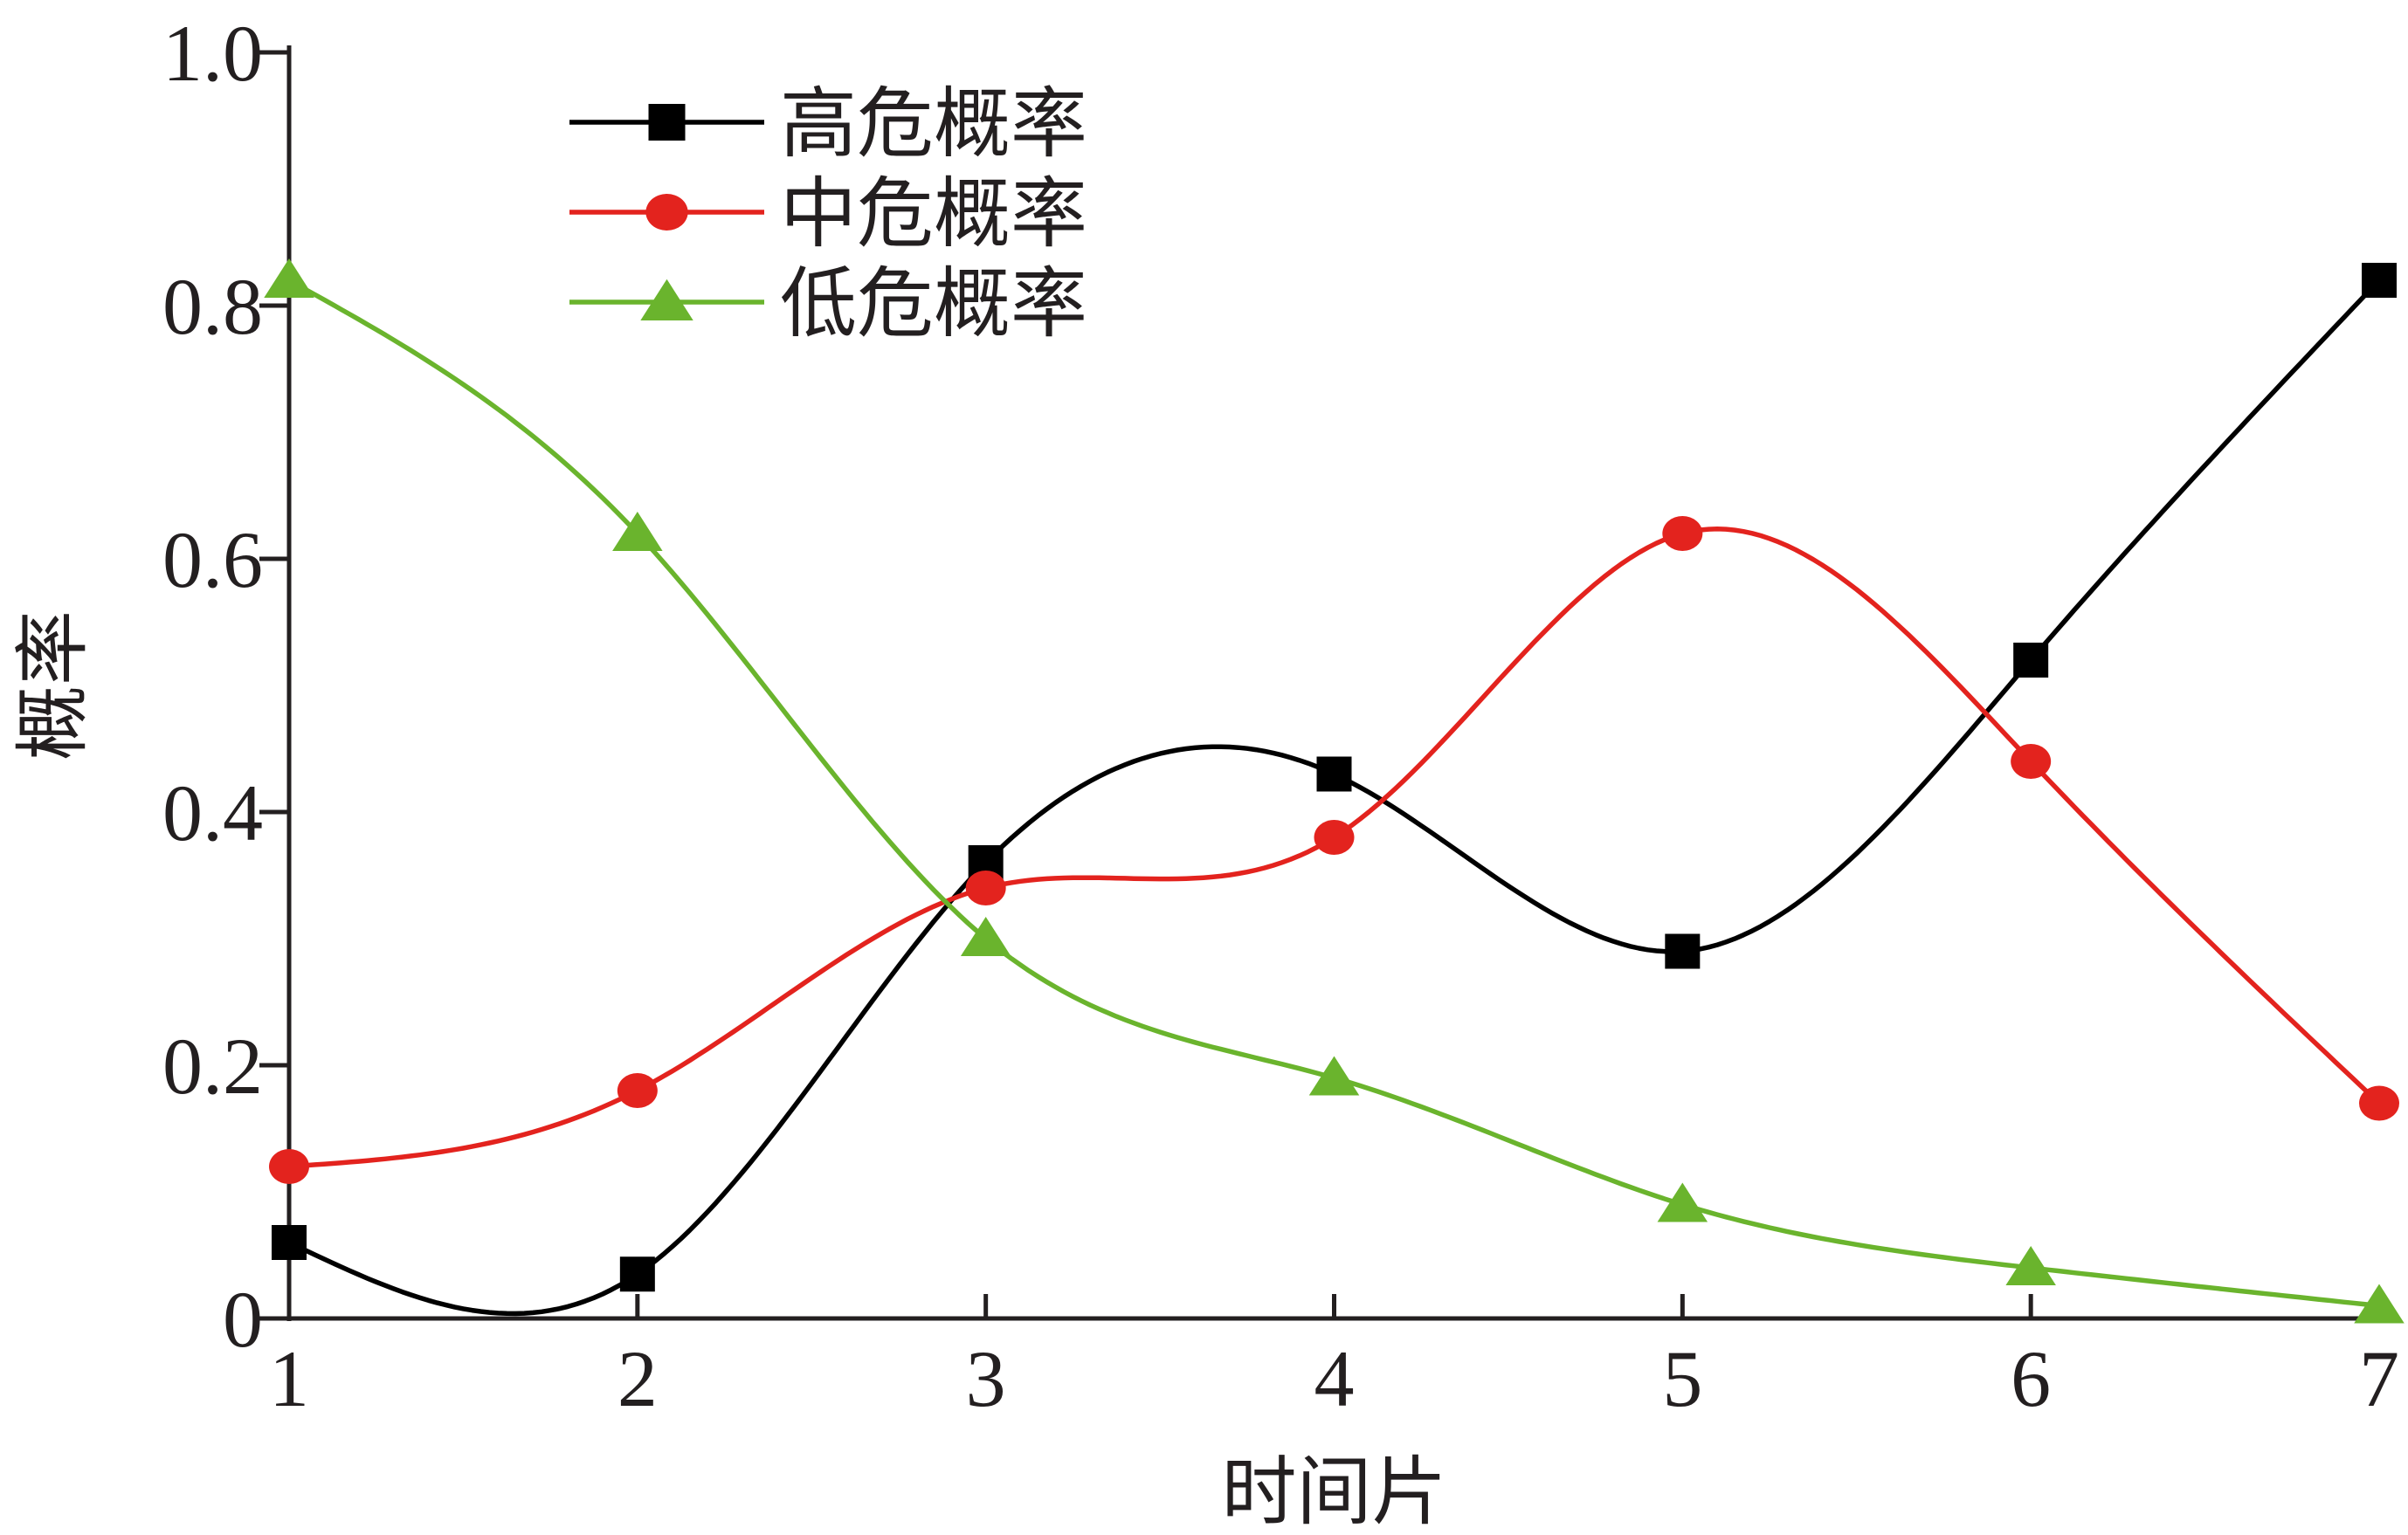 This screenshot has height=1535, width=2408. I want to click on y-tick-label: 0.8, so click(212, 306).